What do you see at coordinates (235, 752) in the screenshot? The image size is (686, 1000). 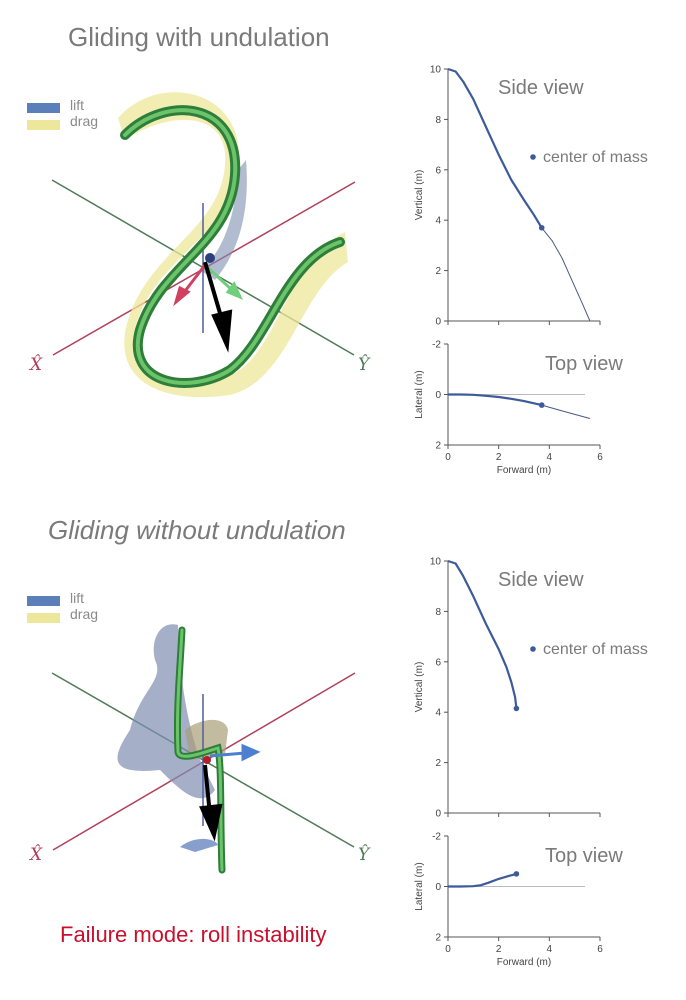 I see `lift-arrow` at bounding box center [235, 752].